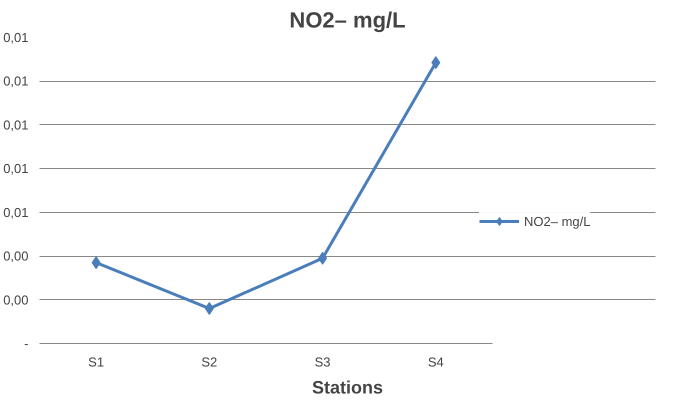  What do you see at coordinates (322, 362) in the screenshot?
I see `x-tick-label: S3` at bounding box center [322, 362].